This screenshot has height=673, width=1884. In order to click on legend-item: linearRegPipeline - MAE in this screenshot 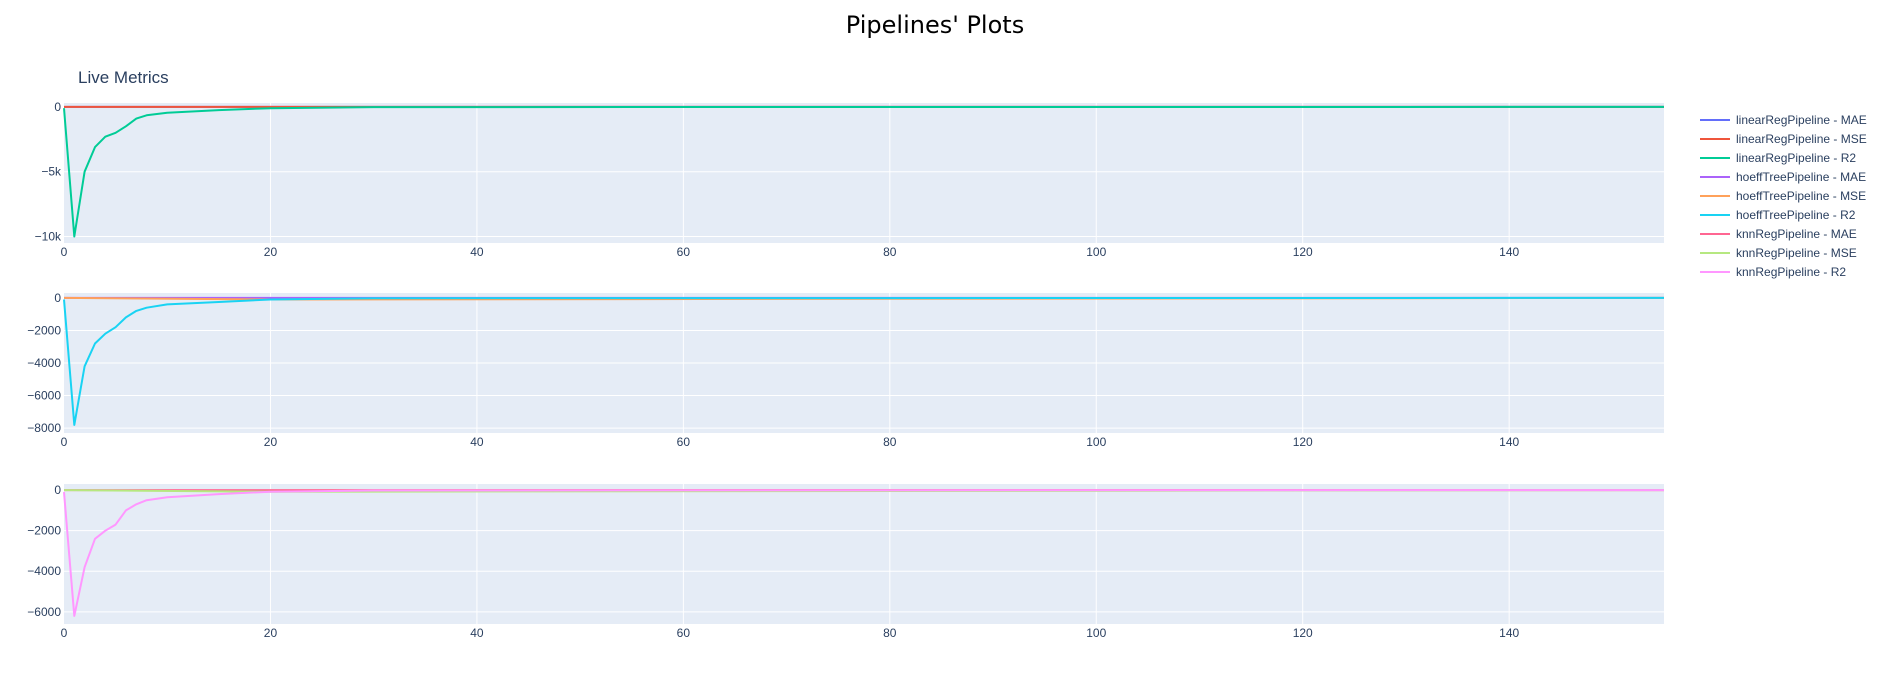, I will do `click(1783, 119)`.